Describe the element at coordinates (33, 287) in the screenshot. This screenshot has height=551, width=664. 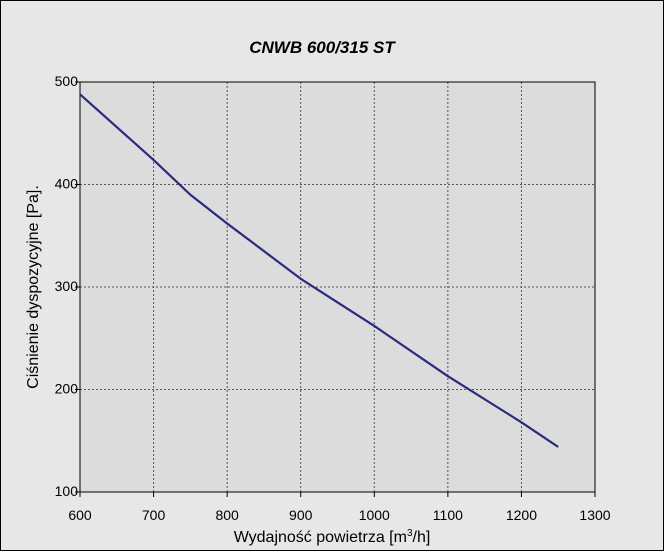
I see `y-axis-label: Ciśnienie dyspozycyjne [Pa].` at that location.